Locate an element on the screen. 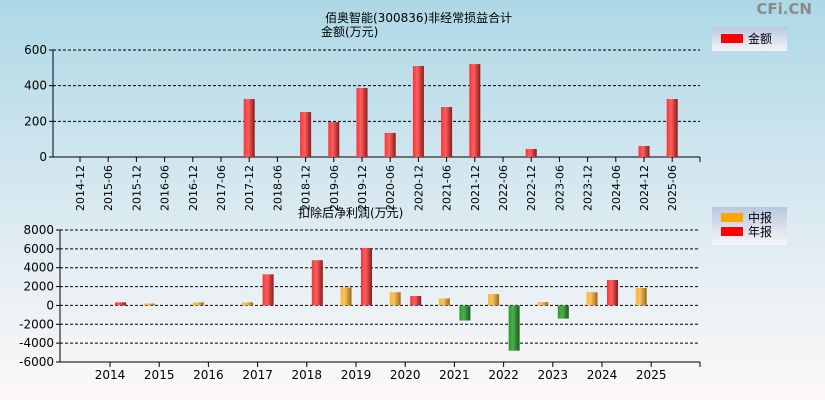 This screenshot has height=400, width=825. x-tick-label: 2018-06 is located at coordinates (277, 188).